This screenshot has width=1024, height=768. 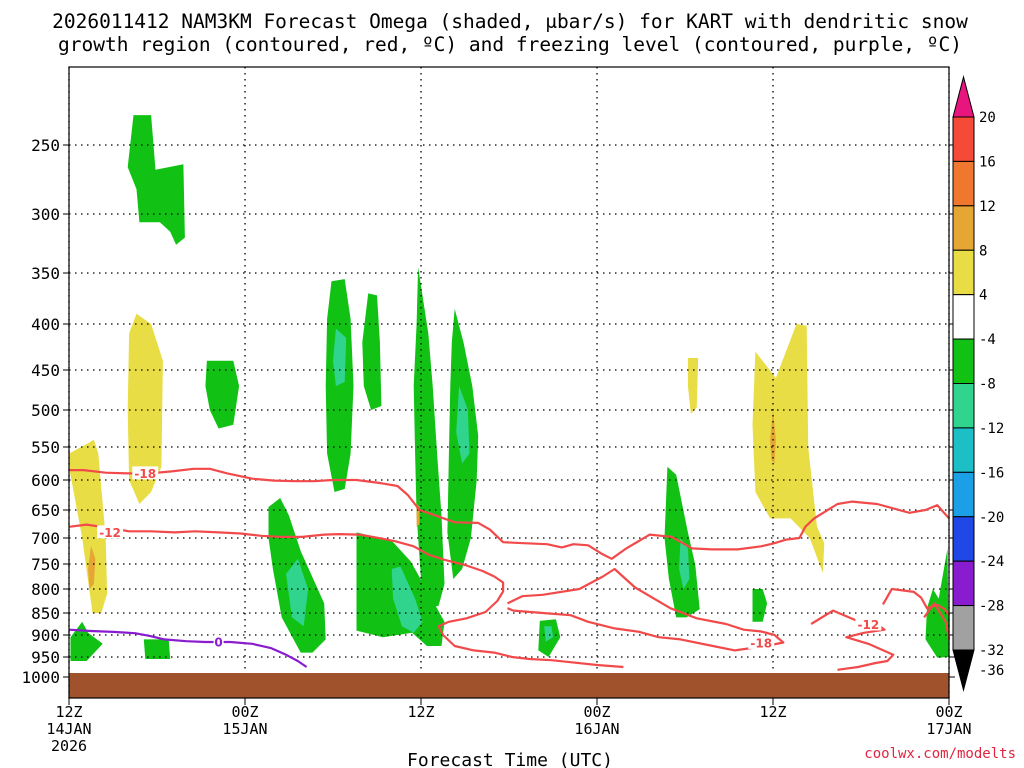 I want to click on y-tick-label-900: 900, so click(x=45, y=635).